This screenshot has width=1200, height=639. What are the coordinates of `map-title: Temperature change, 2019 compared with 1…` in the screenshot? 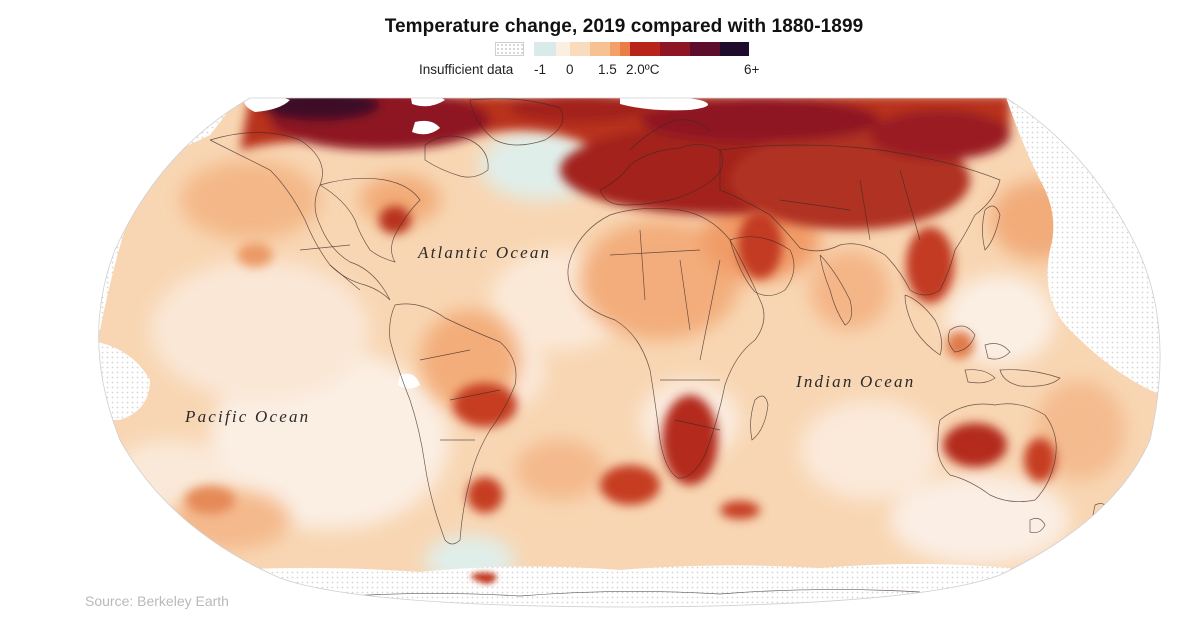 It's located at (624, 26).